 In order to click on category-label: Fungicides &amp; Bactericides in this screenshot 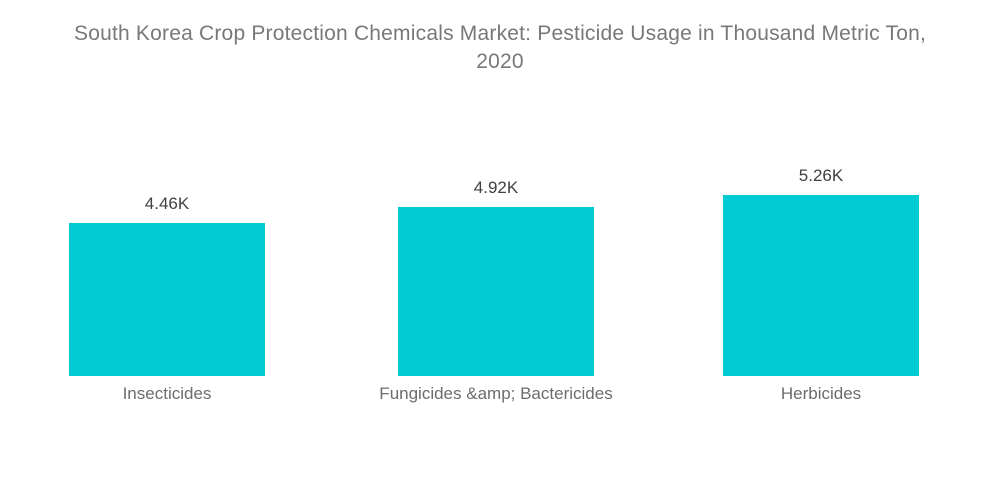, I will do `click(496, 393)`.